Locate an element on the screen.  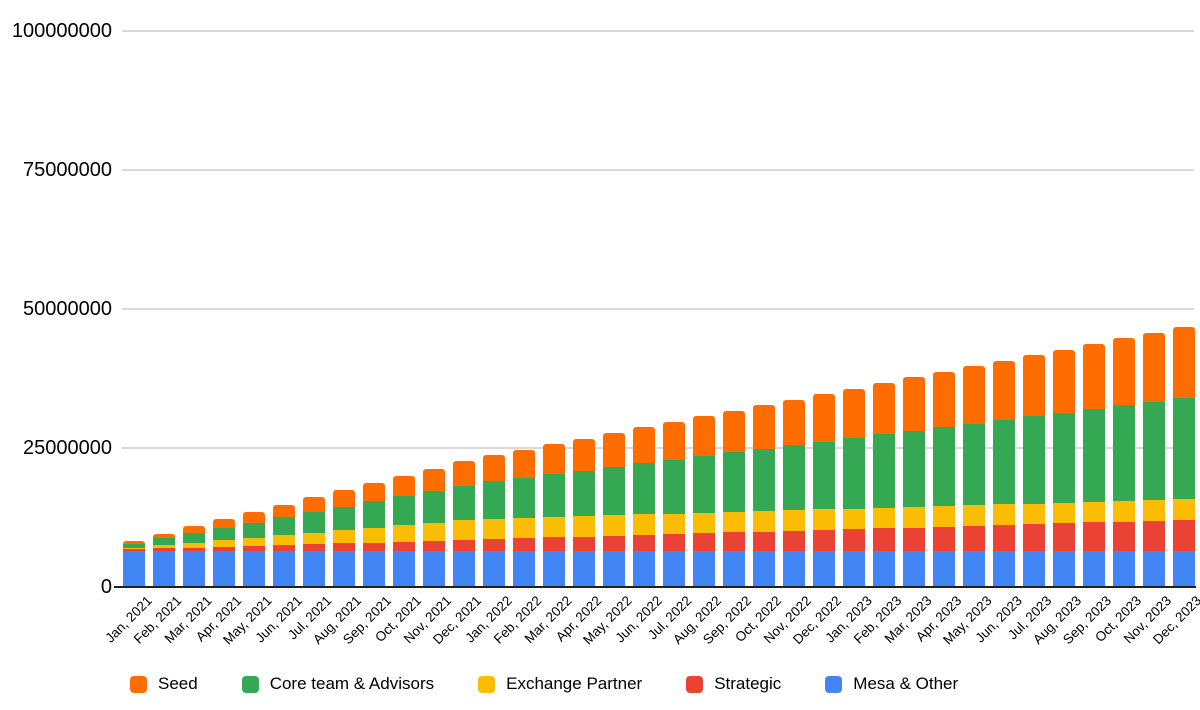
bar-segment-seed-feb-2022 is located at coordinates (524, 463).